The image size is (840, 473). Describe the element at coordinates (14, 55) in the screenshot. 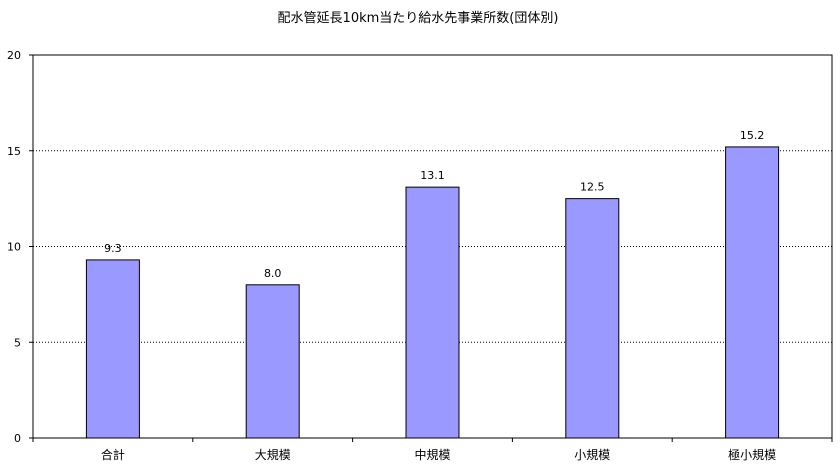

I see `y-tick-label: 20` at that location.